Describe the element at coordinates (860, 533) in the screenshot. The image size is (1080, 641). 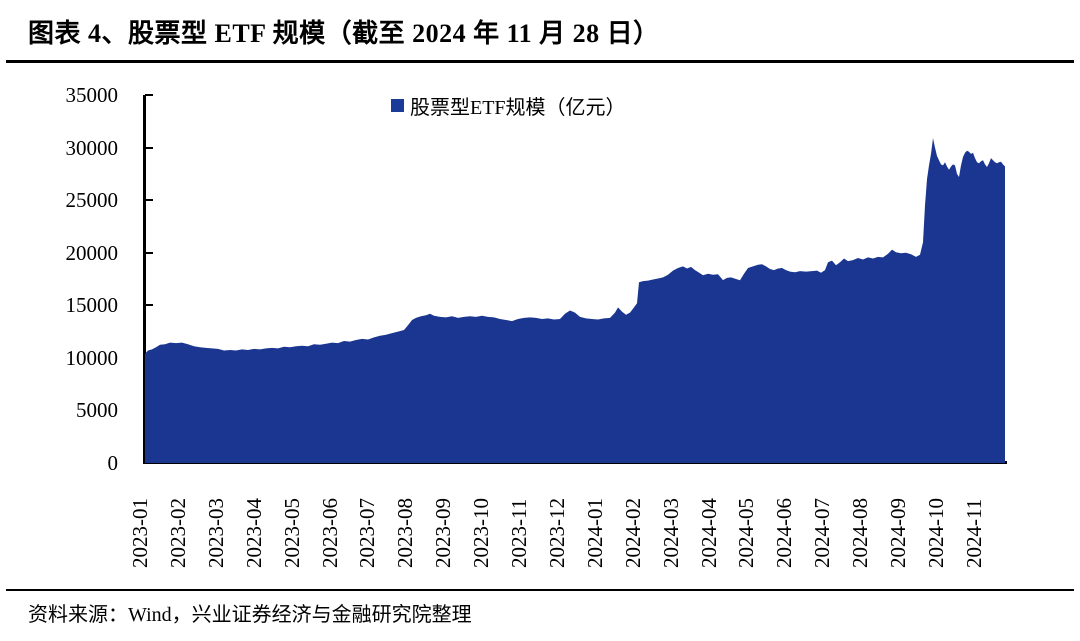
I see `x-tick-label: 2024-08` at that location.